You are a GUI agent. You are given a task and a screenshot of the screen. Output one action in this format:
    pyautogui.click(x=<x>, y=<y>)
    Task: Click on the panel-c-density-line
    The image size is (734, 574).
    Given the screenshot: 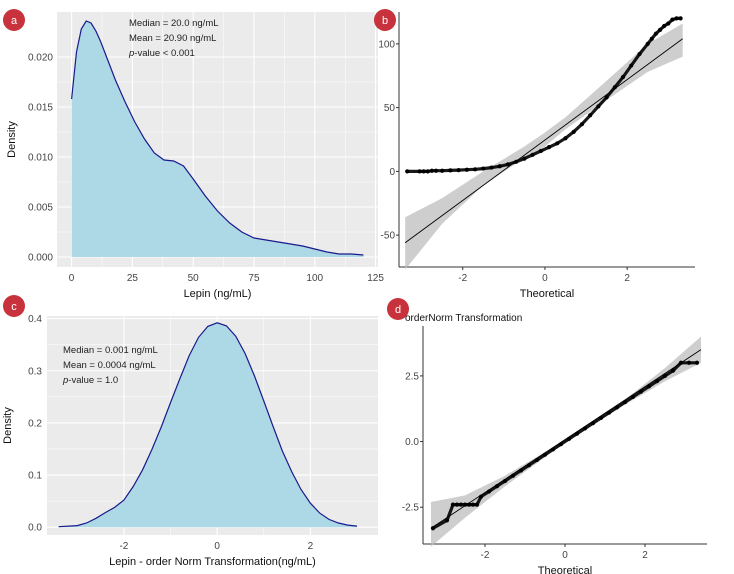 What is the action you would take?
    pyautogui.click(x=208, y=425)
    